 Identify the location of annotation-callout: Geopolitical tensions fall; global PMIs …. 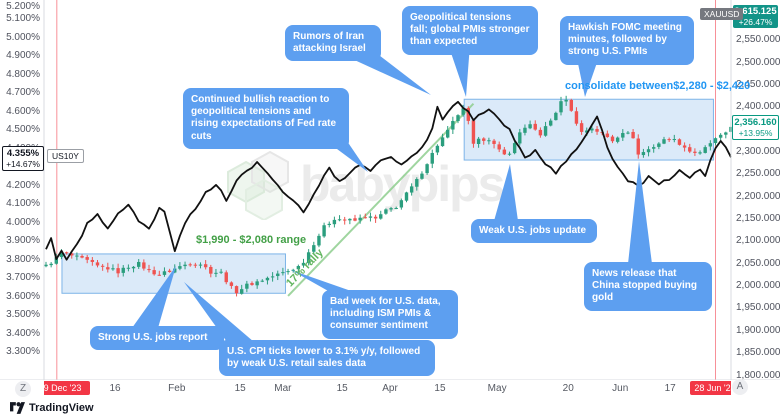
(470, 30).